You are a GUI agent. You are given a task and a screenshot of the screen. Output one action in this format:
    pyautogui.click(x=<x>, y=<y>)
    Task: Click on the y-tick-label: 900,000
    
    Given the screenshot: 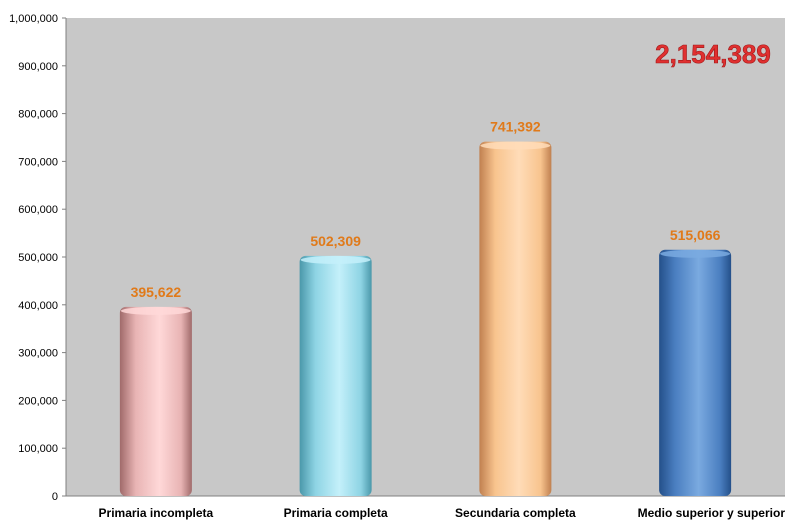 What is the action you would take?
    pyautogui.click(x=38, y=67)
    